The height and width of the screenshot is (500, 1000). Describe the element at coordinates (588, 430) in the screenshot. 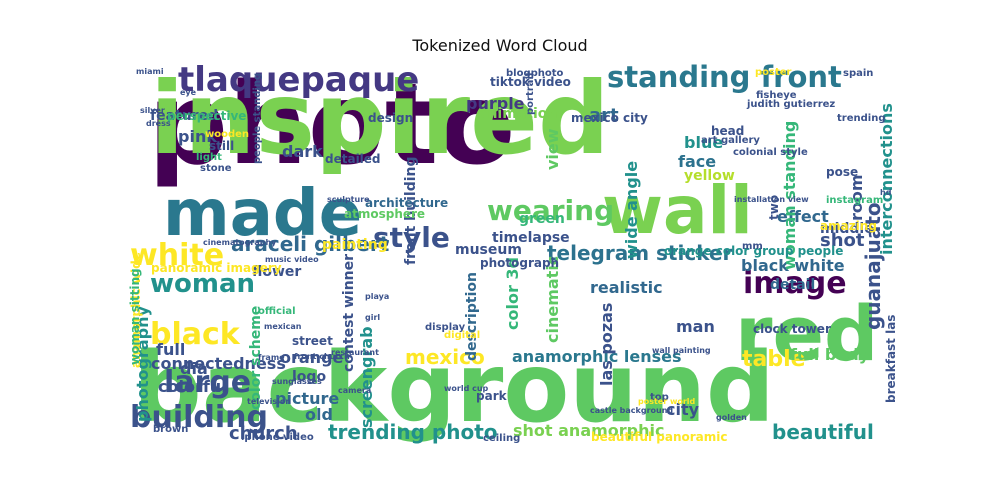

I see `word-shot-anamorphic: shot anamorphic` at that location.